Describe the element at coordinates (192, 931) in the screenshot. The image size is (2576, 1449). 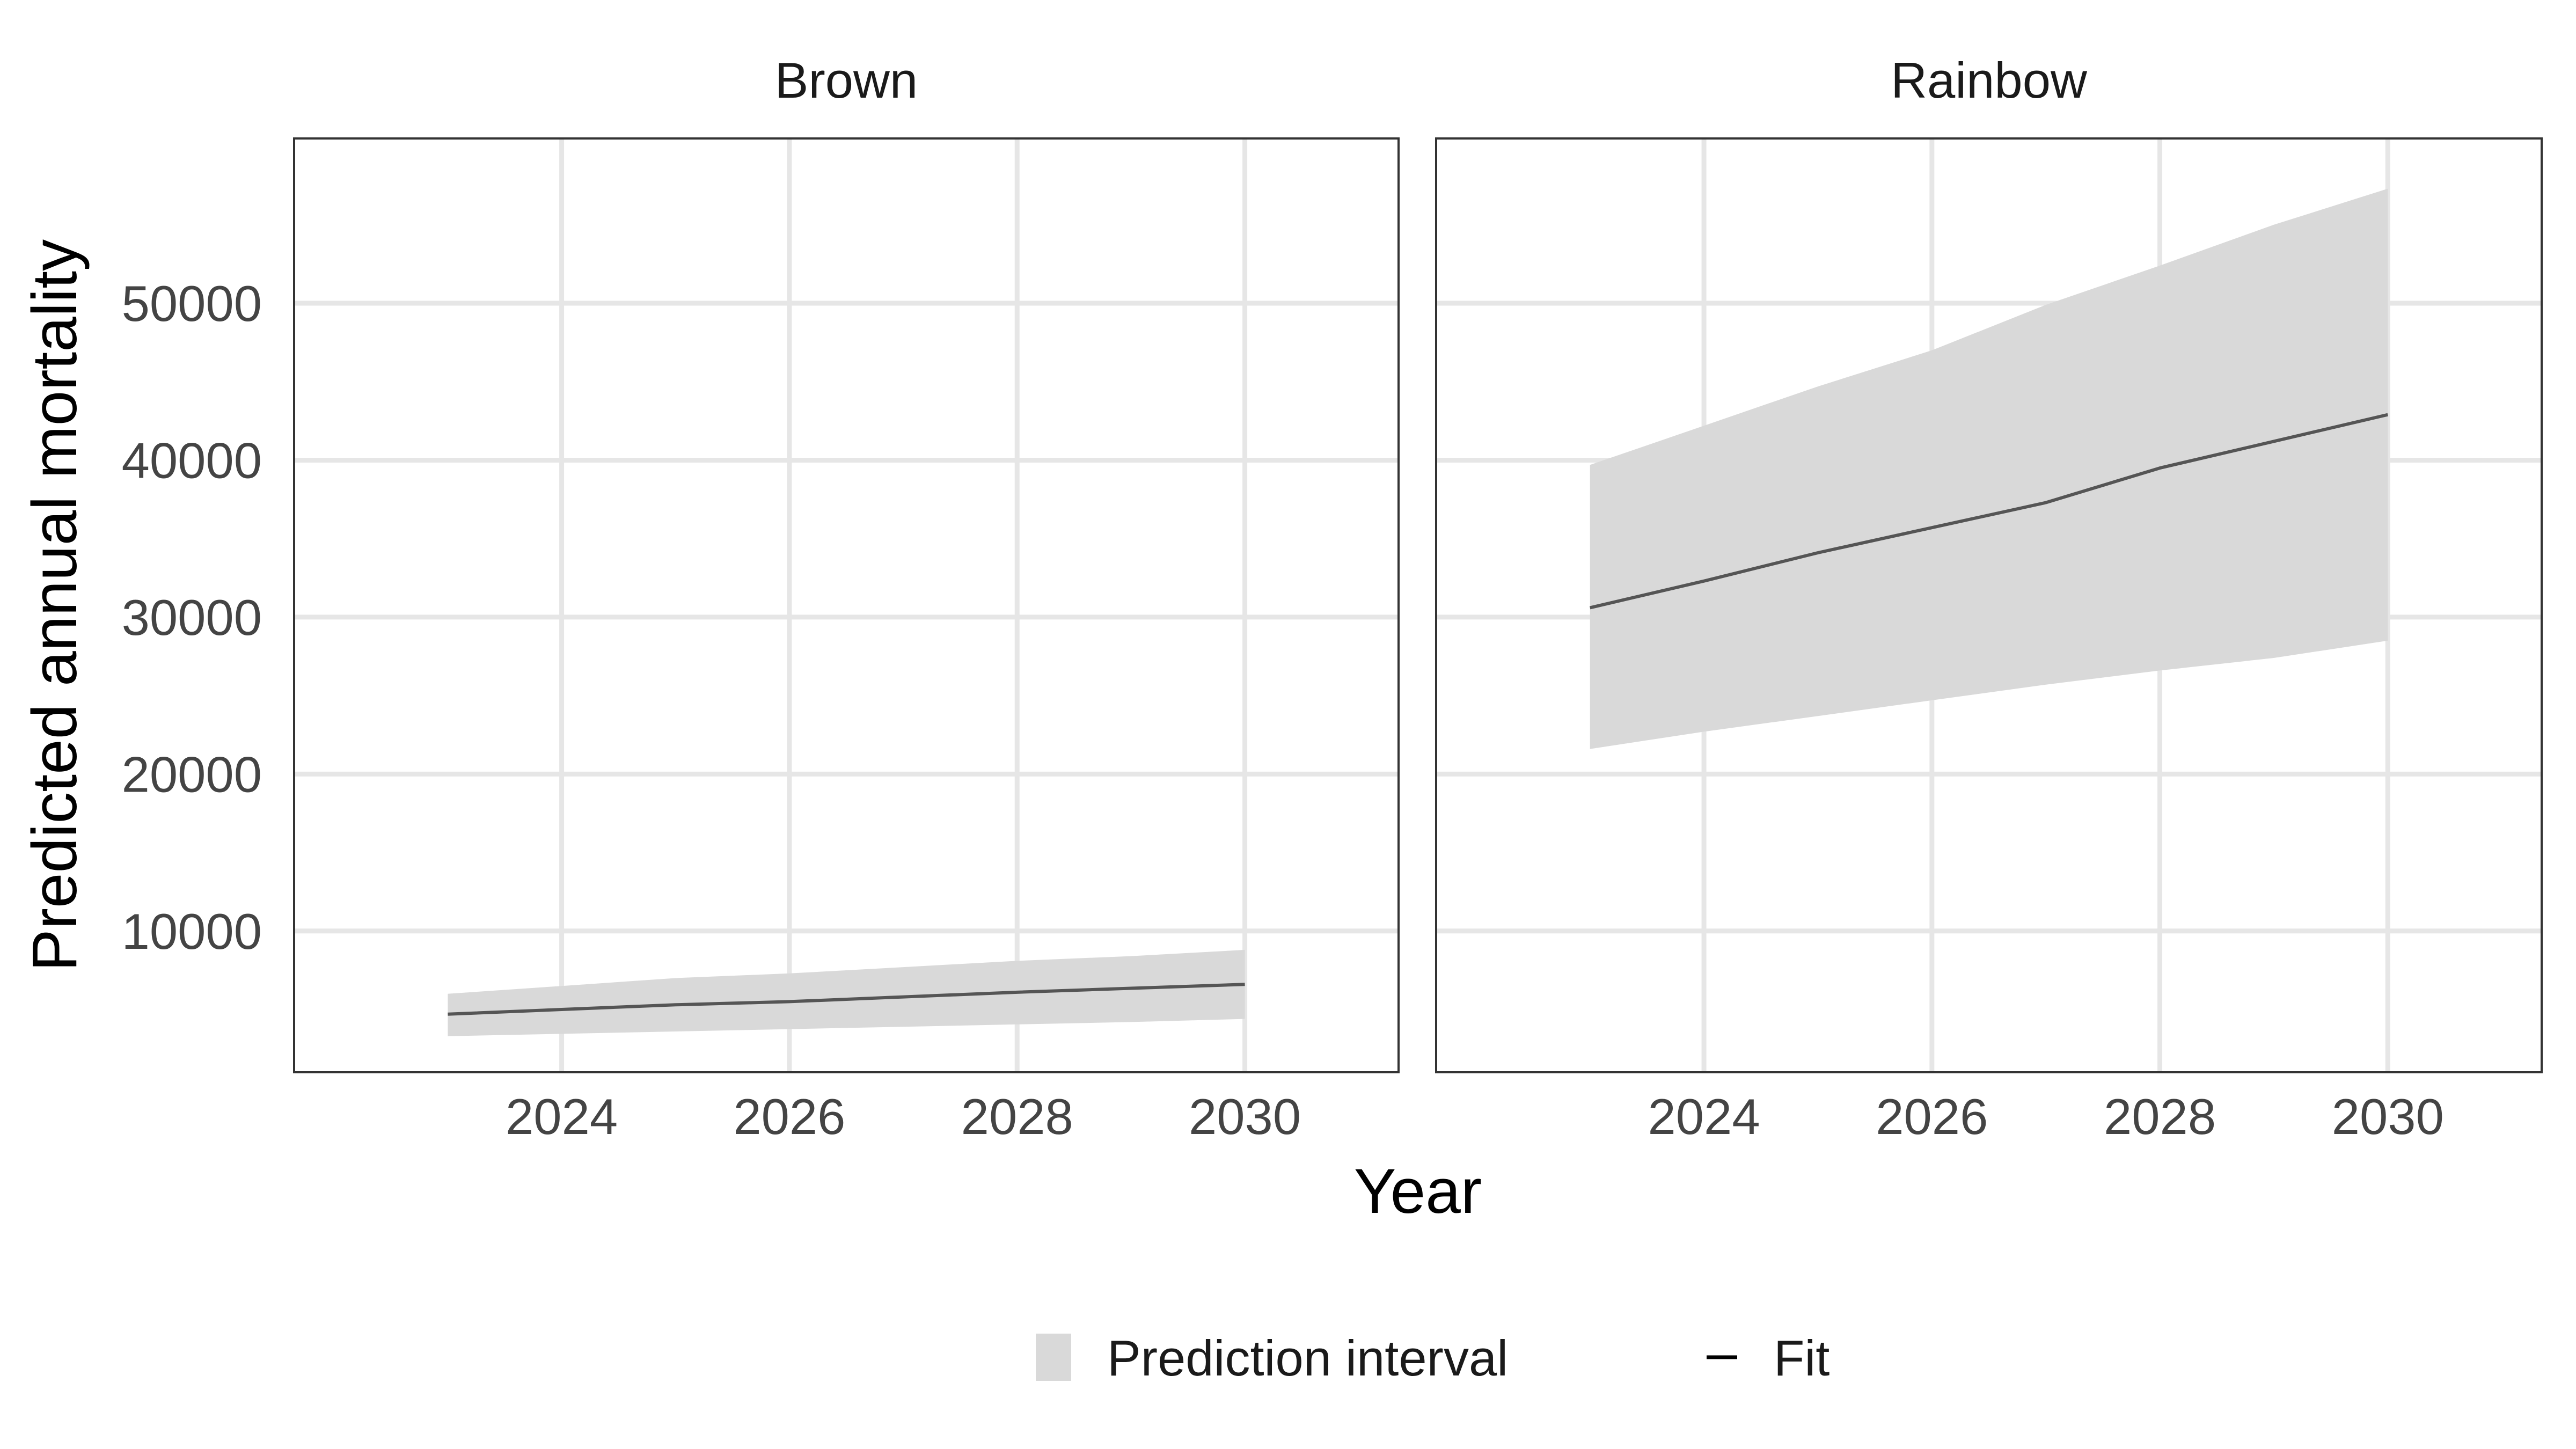
I see `y-tick-label-10000: 10000` at that location.